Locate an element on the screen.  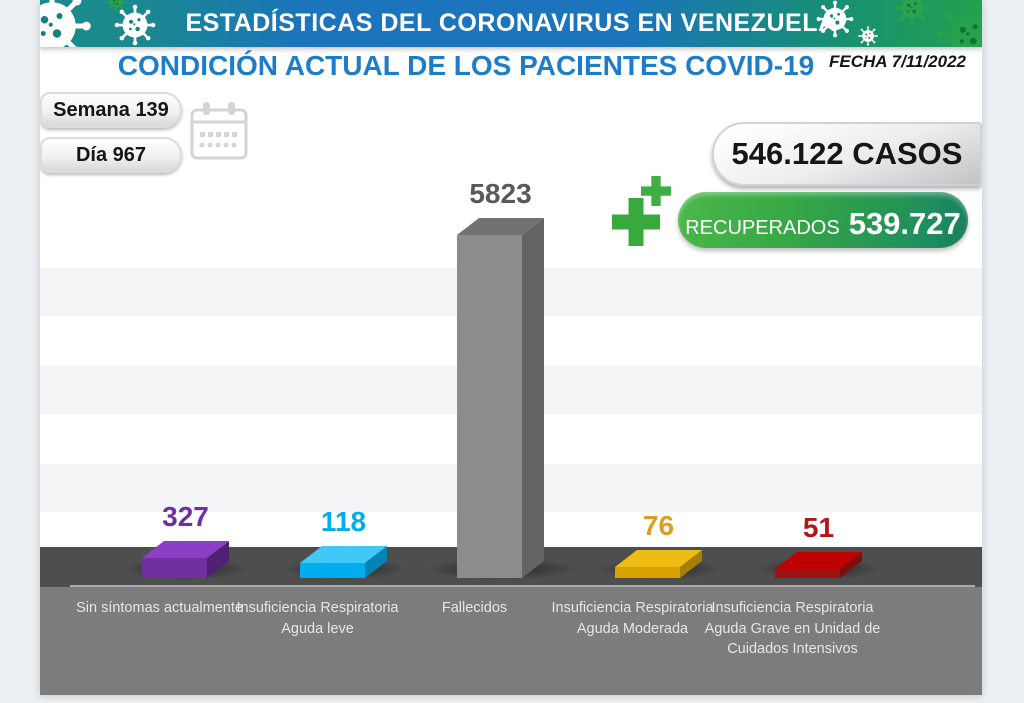
date-label: FECHA 7/11/2022 is located at coordinates (897, 61).